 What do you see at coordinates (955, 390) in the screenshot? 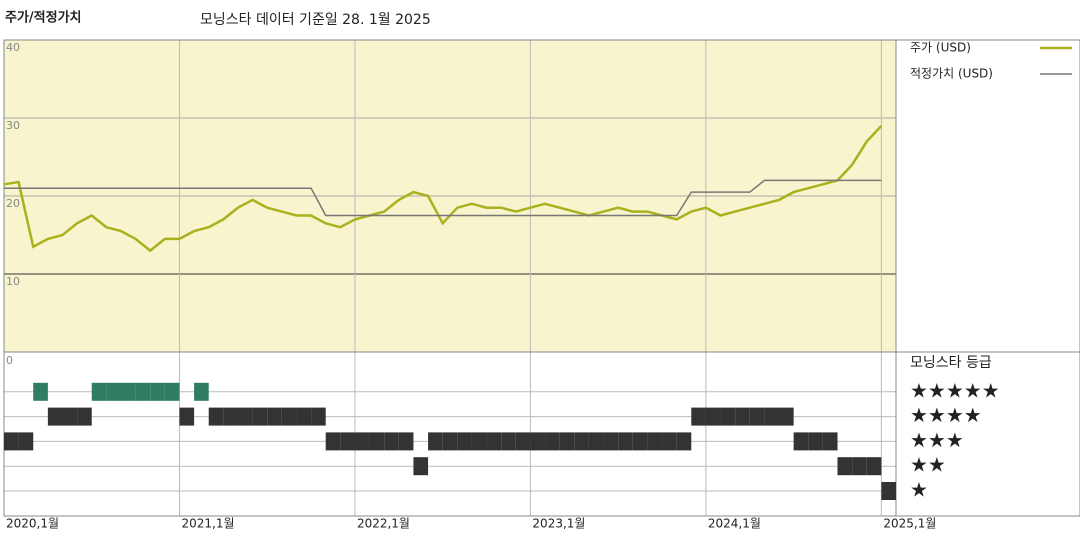
I see `rating-label: ★★★★★` at bounding box center [955, 390].